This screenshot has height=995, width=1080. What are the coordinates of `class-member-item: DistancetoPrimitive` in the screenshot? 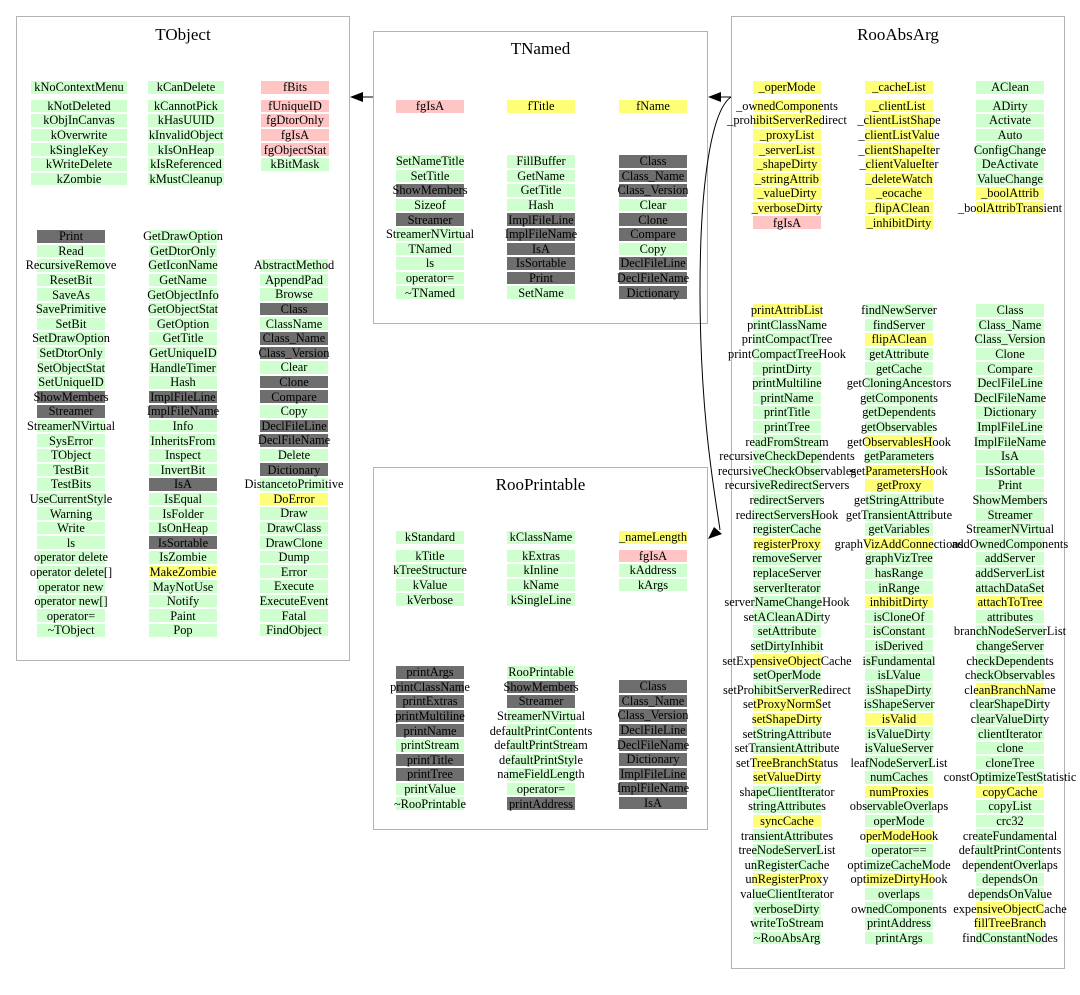 It's located at (293, 484).